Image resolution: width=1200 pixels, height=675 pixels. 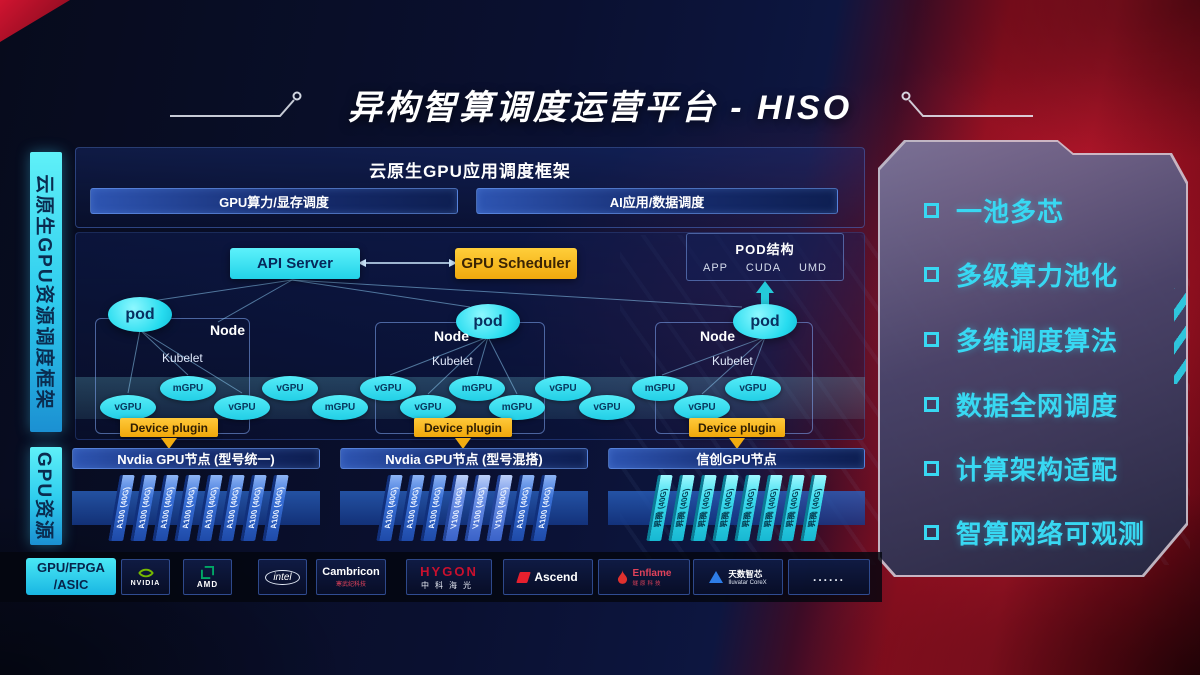 I want to click on device-plugin-2: Device plugin, so click(x=463, y=427).